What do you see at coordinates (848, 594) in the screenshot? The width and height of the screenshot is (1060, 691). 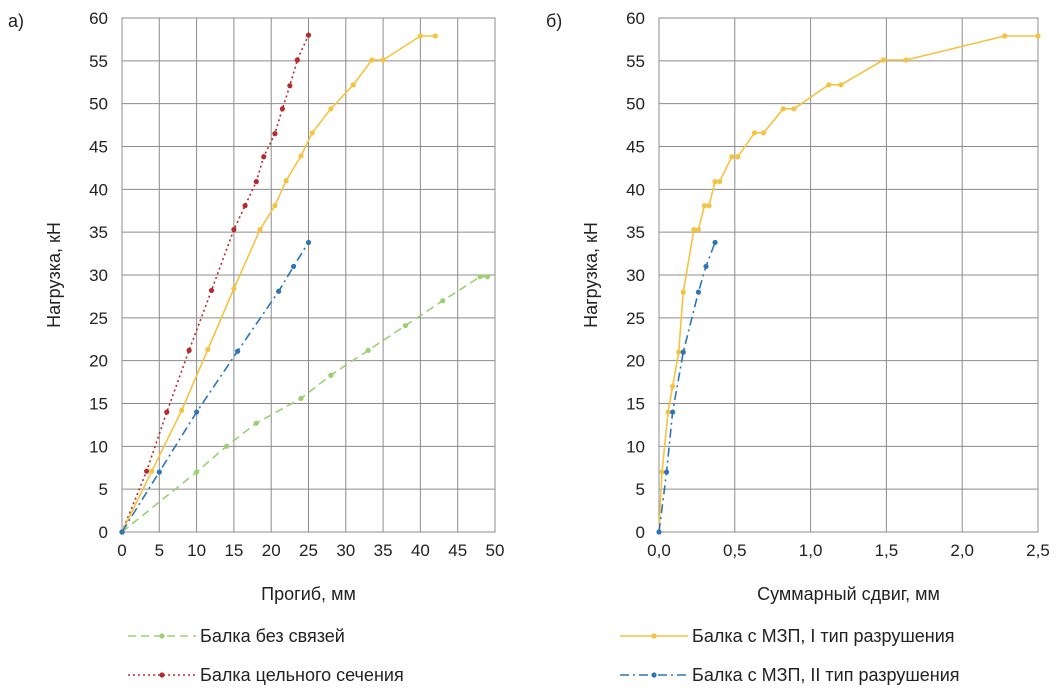 I see `x-axis-title: Суммарный сдвиг, мм` at bounding box center [848, 594].